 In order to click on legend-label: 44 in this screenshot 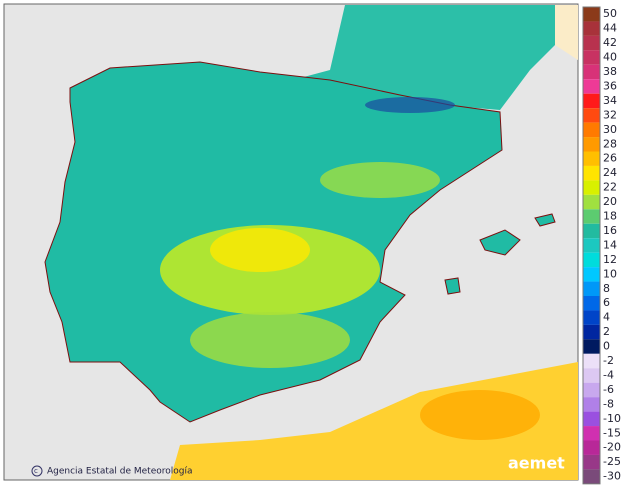, I will do `click(610, 28)`.